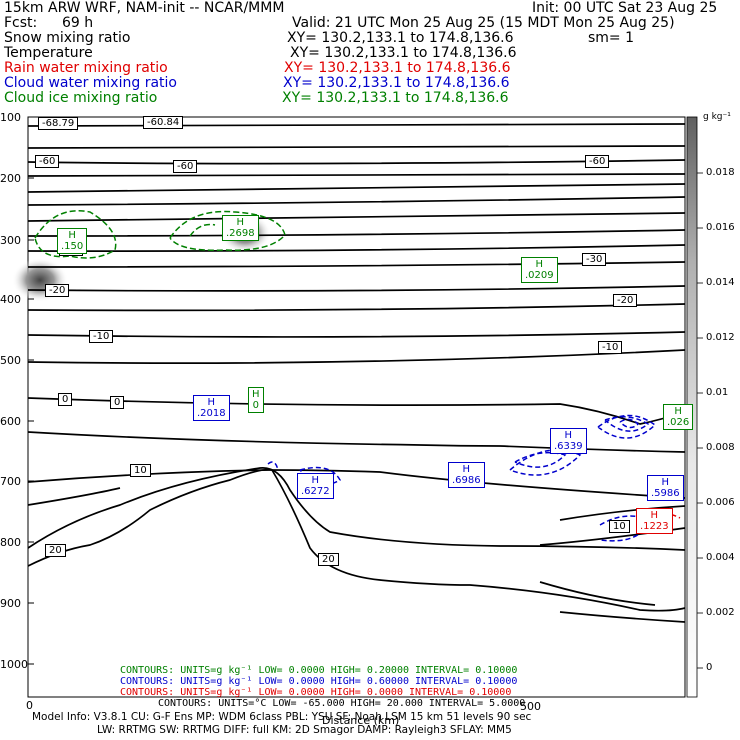 This screenshot has height=740, width=740. What do you see at coordinates (10, 481) in the screenshot?
I see `y-tick-label: 700` at bounding box center [10, 481].